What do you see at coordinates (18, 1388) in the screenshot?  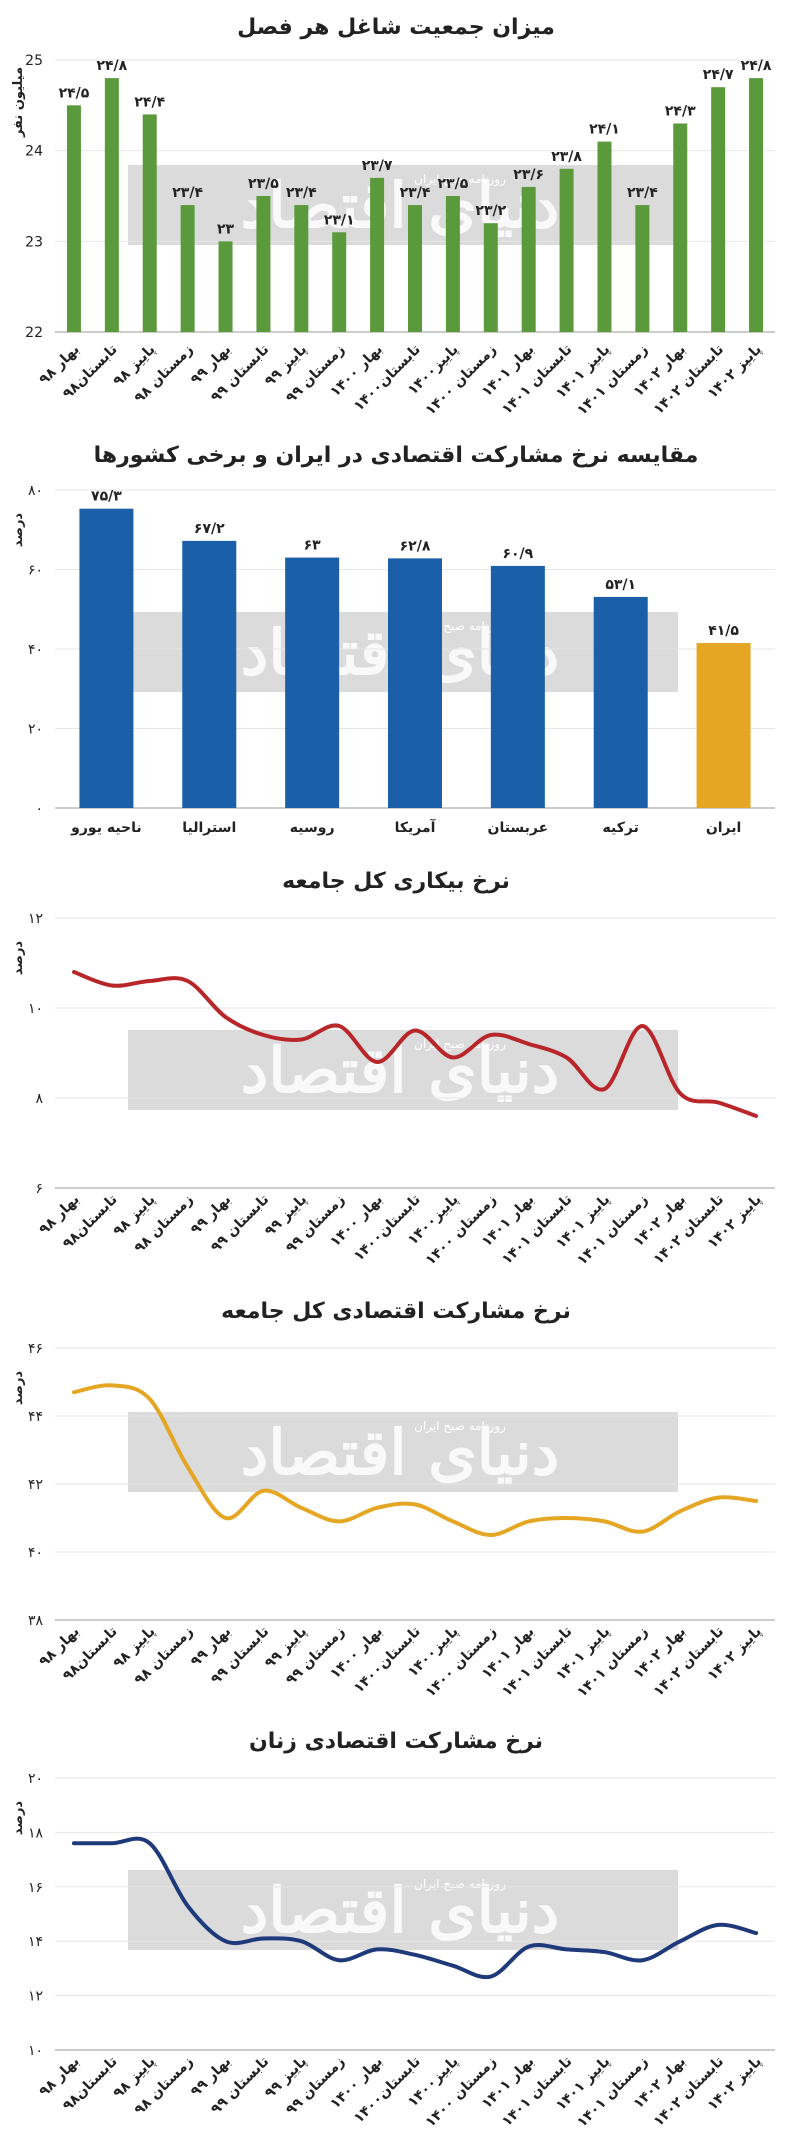 I see `chart-3-ylabel: درصد` at bounding box center [18, 1388].